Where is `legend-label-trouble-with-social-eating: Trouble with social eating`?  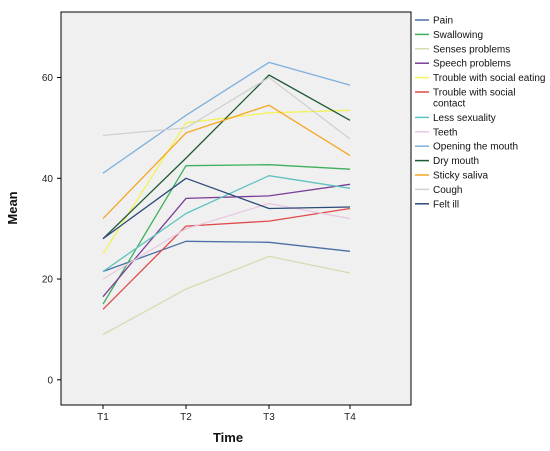 legend-label-trouble-with-social-eating: Trouble with social eating is located at coordinates (489, 78).